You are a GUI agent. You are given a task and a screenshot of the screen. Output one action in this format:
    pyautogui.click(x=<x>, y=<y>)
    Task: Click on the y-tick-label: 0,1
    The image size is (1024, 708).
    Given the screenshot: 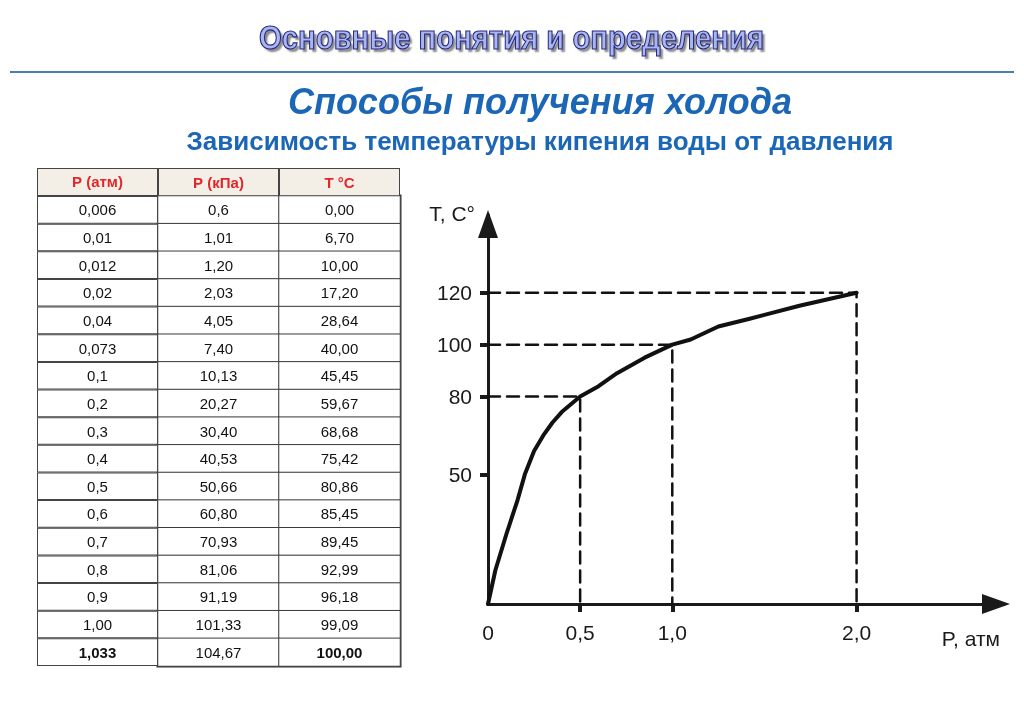 What is the action you would take?
    pyautogui.click(x=97, y=376)
    